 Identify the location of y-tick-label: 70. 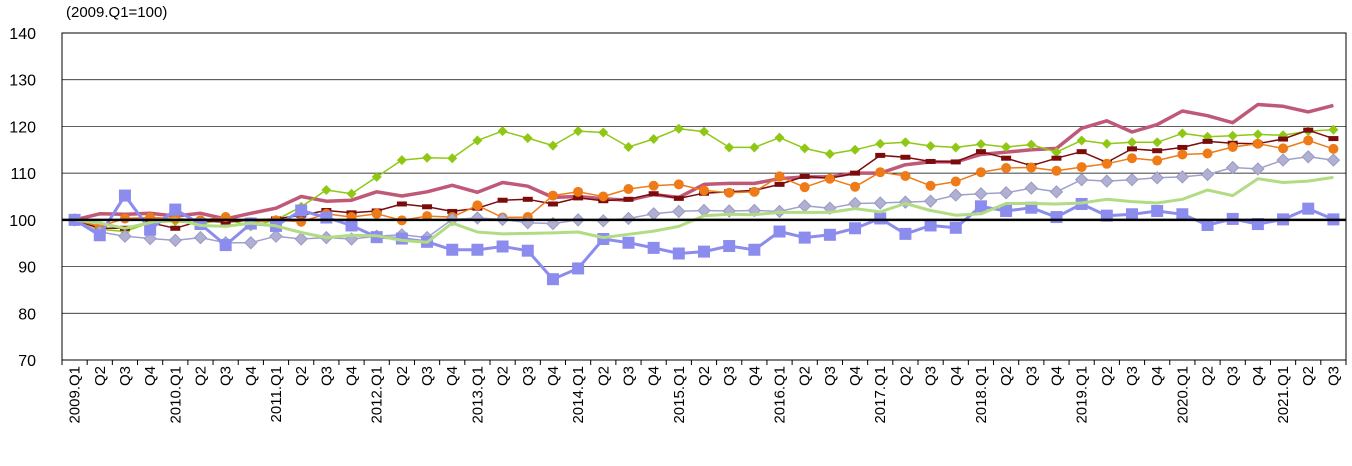
(27, 361).